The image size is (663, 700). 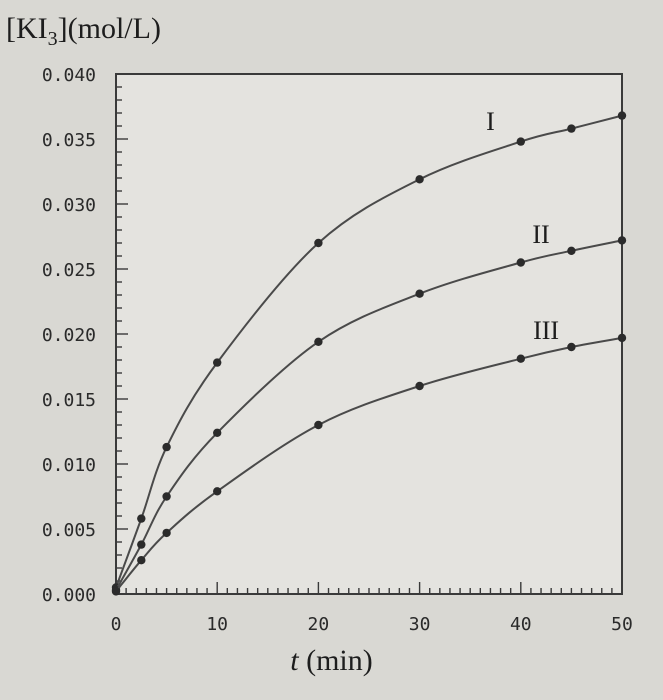 I want to click on x-tick-label: 50, so click(x=622, y=624).